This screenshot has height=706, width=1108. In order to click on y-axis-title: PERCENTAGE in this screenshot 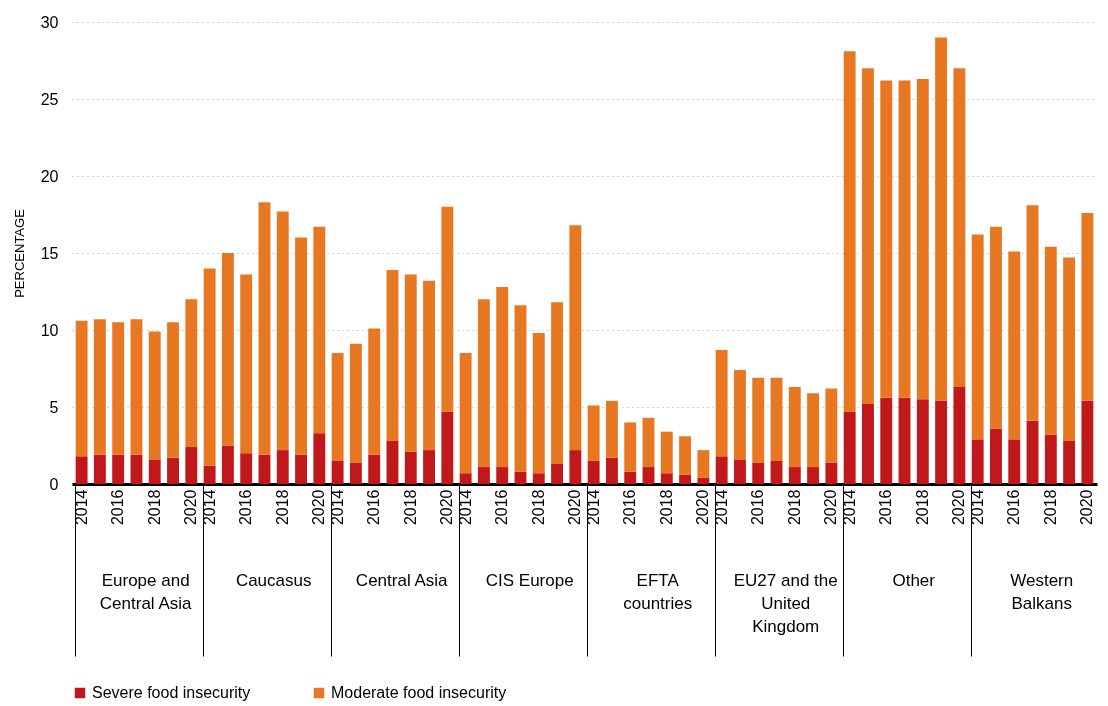, I will do `click(19, 253)`.